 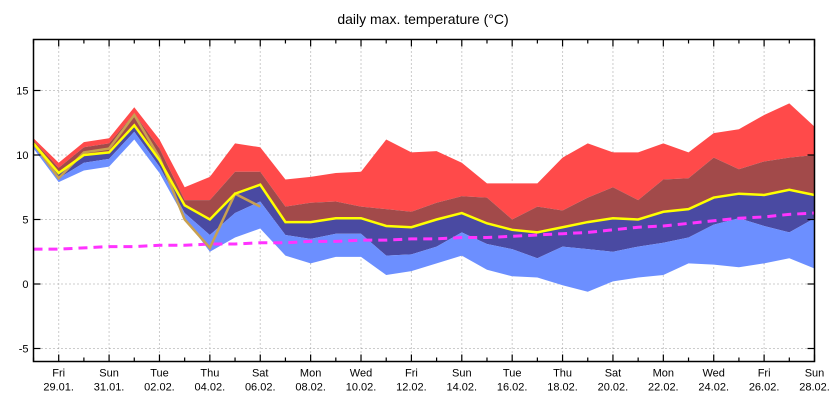 What do you see at coordinates (663, 388) in the screenshot?
I see `x-tick-label-date: 22.02.` at bounding box center [663, 388].